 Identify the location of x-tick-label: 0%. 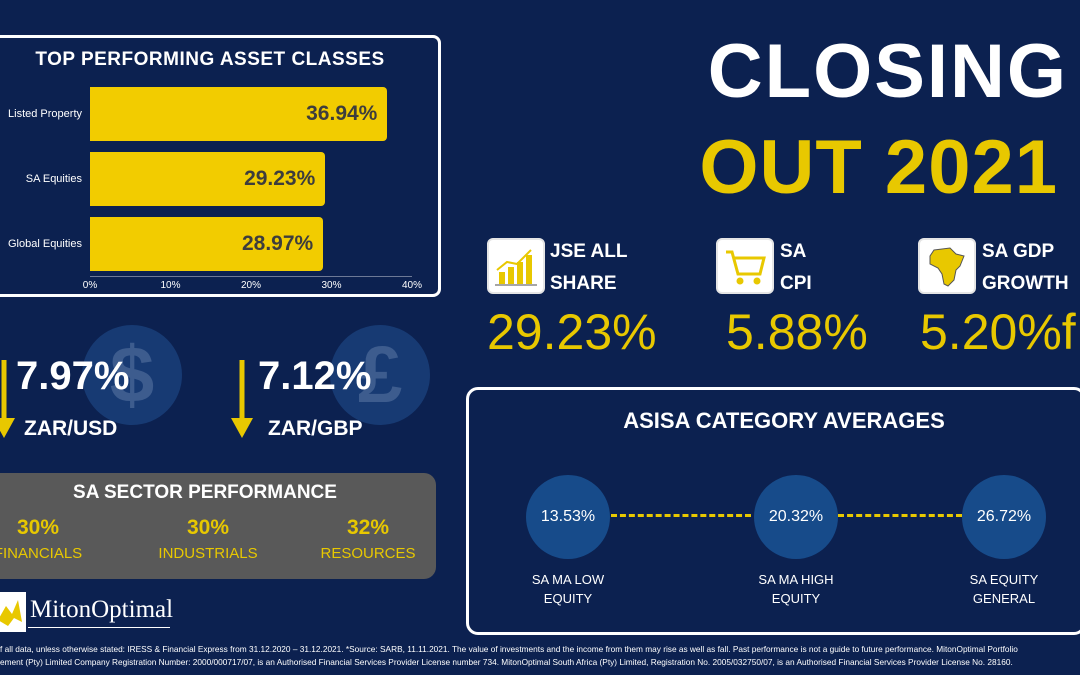
(90, 285).